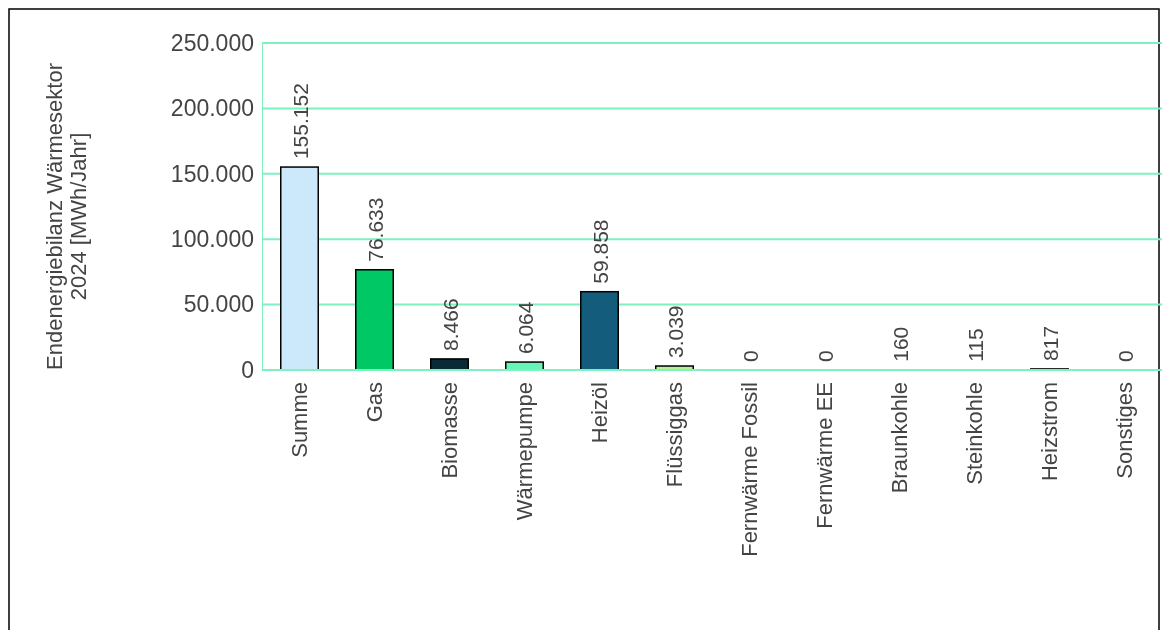 The image size is (1169, 630). Describe the element at coordinates (212, 239) in the screenshot. I see `y-tick-label: 100.000` at that location.